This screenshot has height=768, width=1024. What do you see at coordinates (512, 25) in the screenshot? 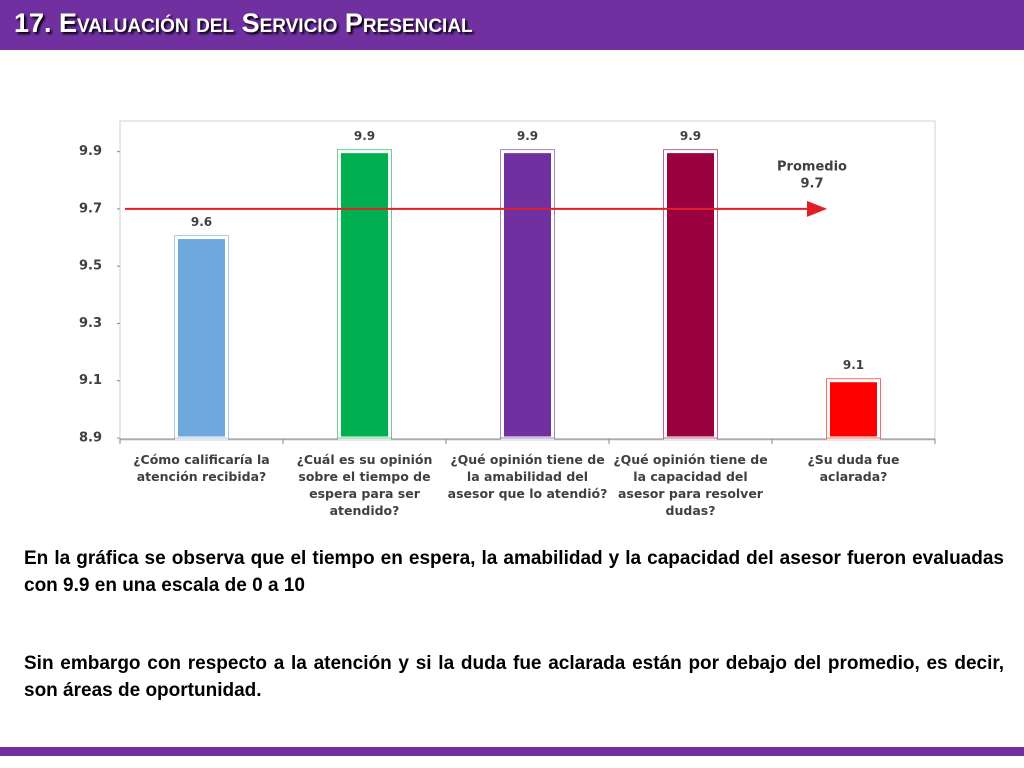
I see `header: 17. Evaluación del Servicio Presencial` at bounding box center [512, 25].